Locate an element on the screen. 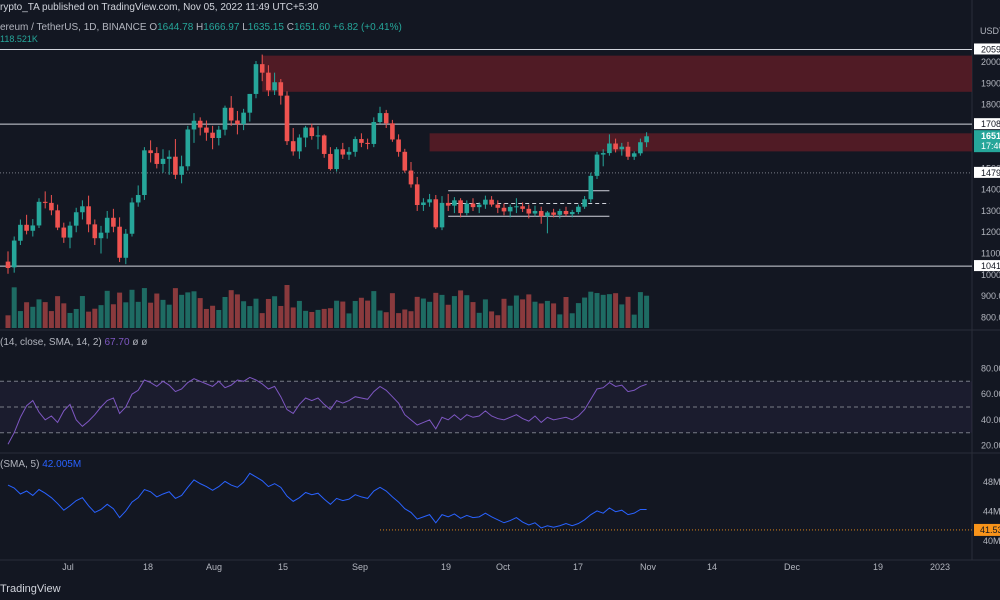 Image resolution: width=1000 pixels, height=600 pixels. obv-highlight-label: 41.53 is located at coordinates (990, 530).